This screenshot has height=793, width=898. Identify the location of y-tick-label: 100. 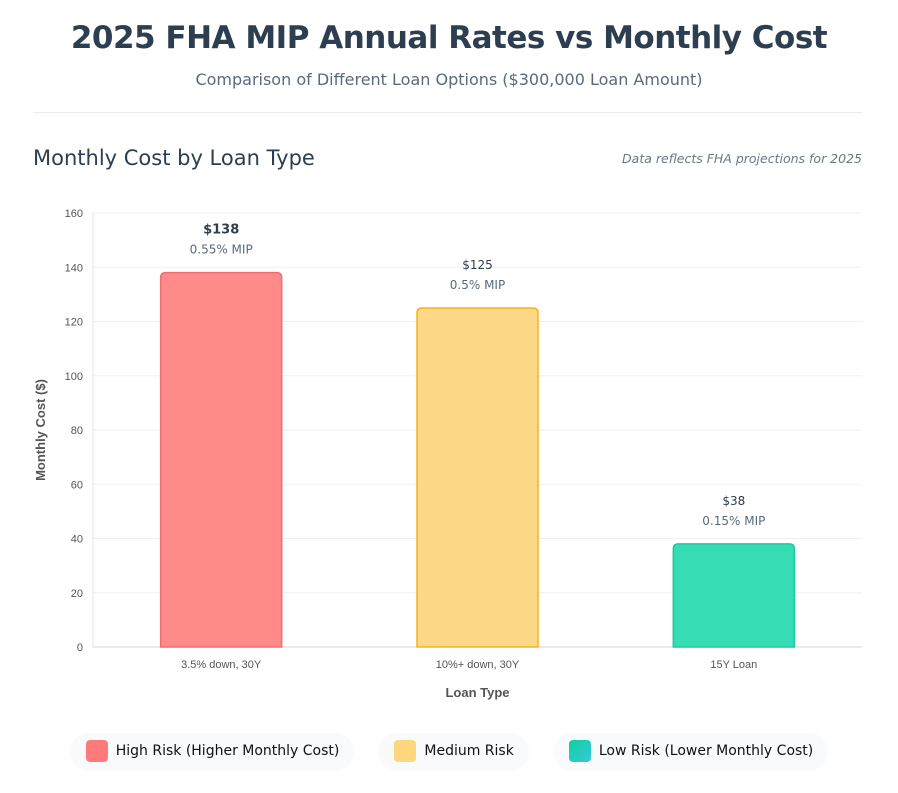
(74, 377).